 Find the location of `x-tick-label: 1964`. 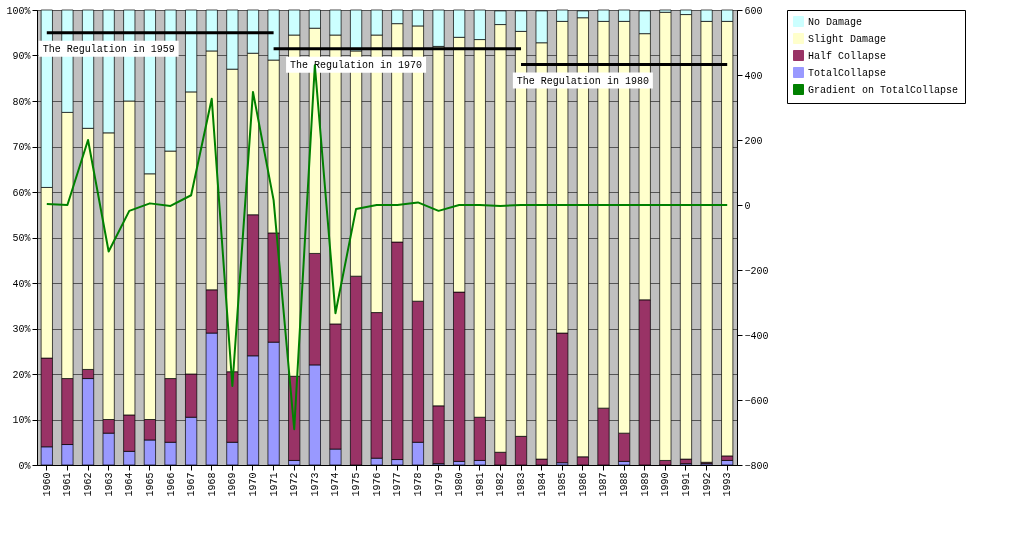

x-tick-label: 1964 is located at coordinates (130, 484).